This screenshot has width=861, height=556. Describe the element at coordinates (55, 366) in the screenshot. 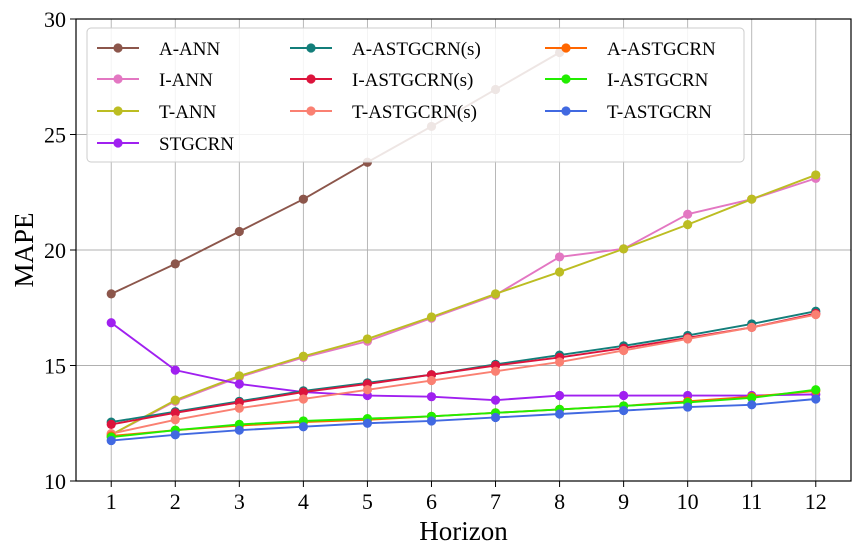

I see `y-tick-label: 15` at that location.